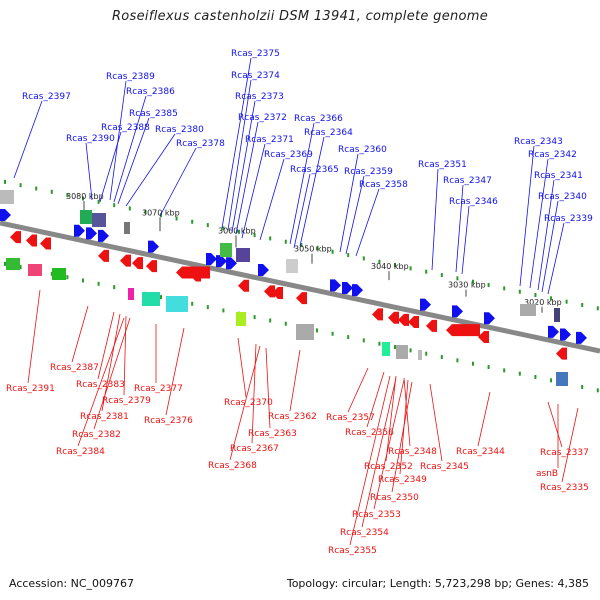 The width and height of the screenshot is (600, 600). Describe the element at coordinates (543, 302) in the screenshot. I see `kbp-label: 3020 kbp` at that location.